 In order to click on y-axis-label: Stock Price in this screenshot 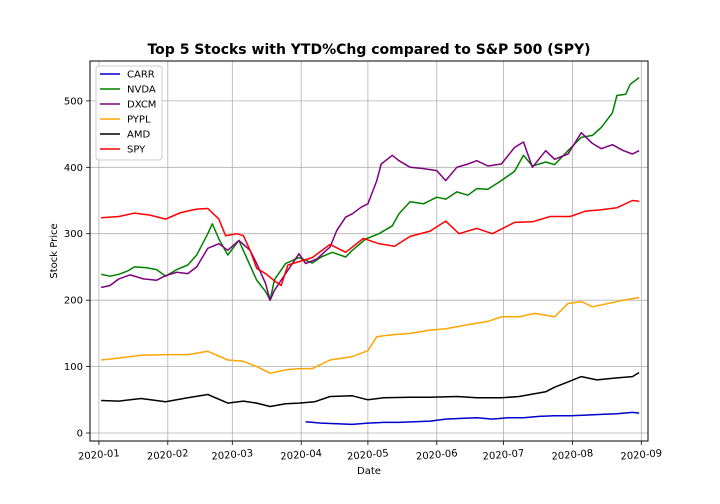, I will do `click(54, 250)`.